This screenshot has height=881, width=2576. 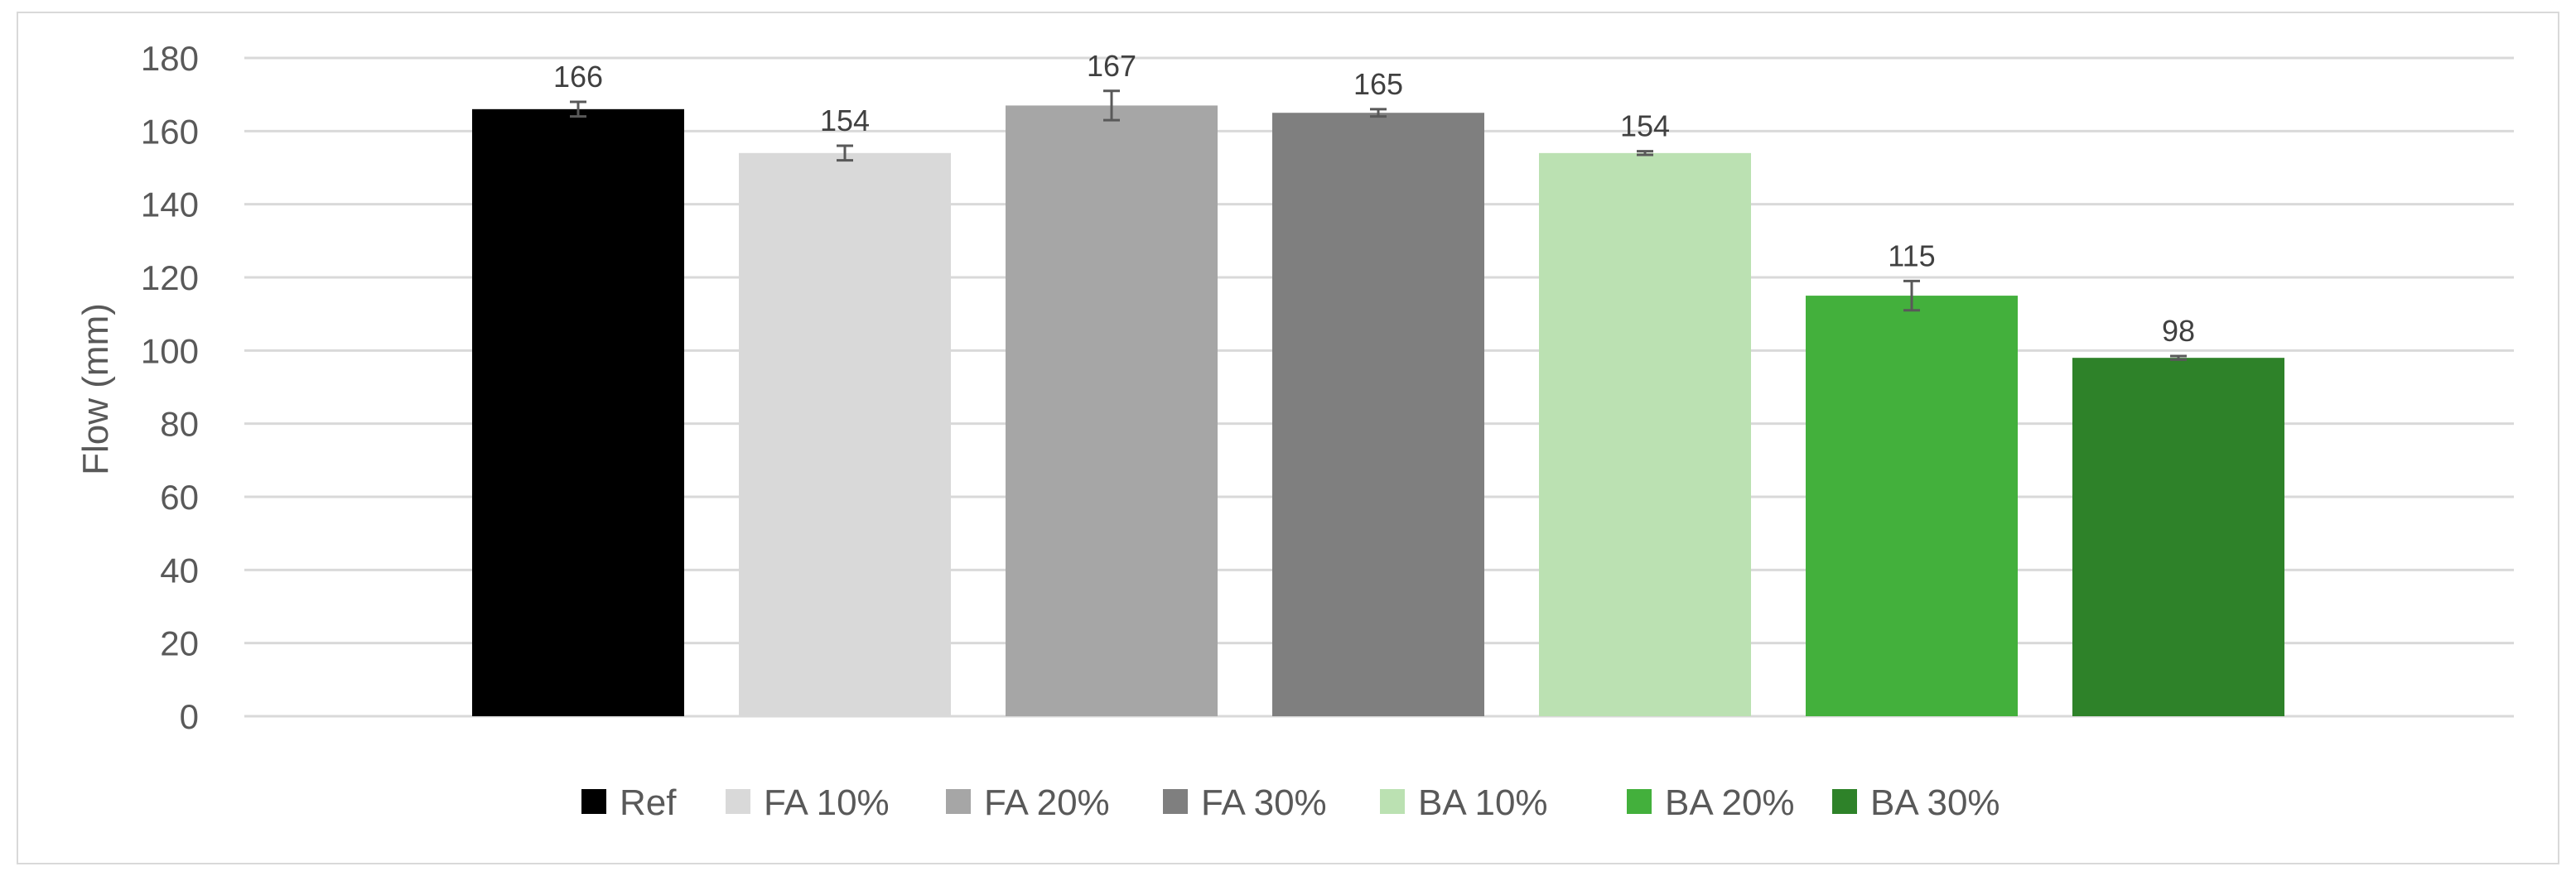 What do you see at coordinates (170, 204) in the screenshot?
I see `y-tick-label: 140` at bounding box center [170, 204].